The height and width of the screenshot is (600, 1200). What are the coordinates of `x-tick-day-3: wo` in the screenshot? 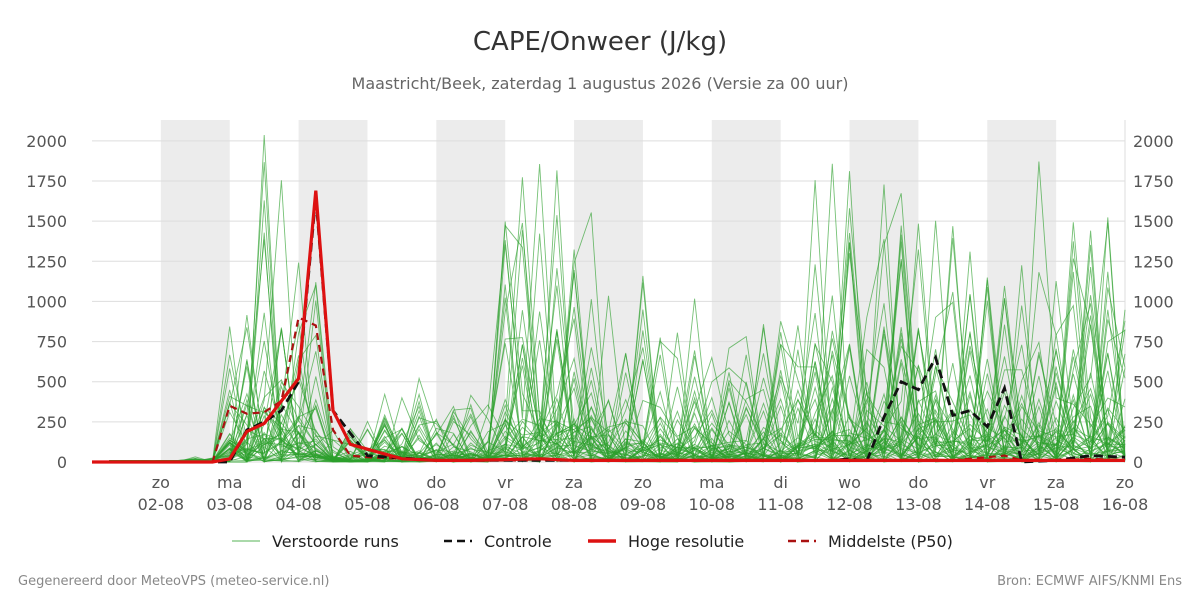 It's located at (367, 482).